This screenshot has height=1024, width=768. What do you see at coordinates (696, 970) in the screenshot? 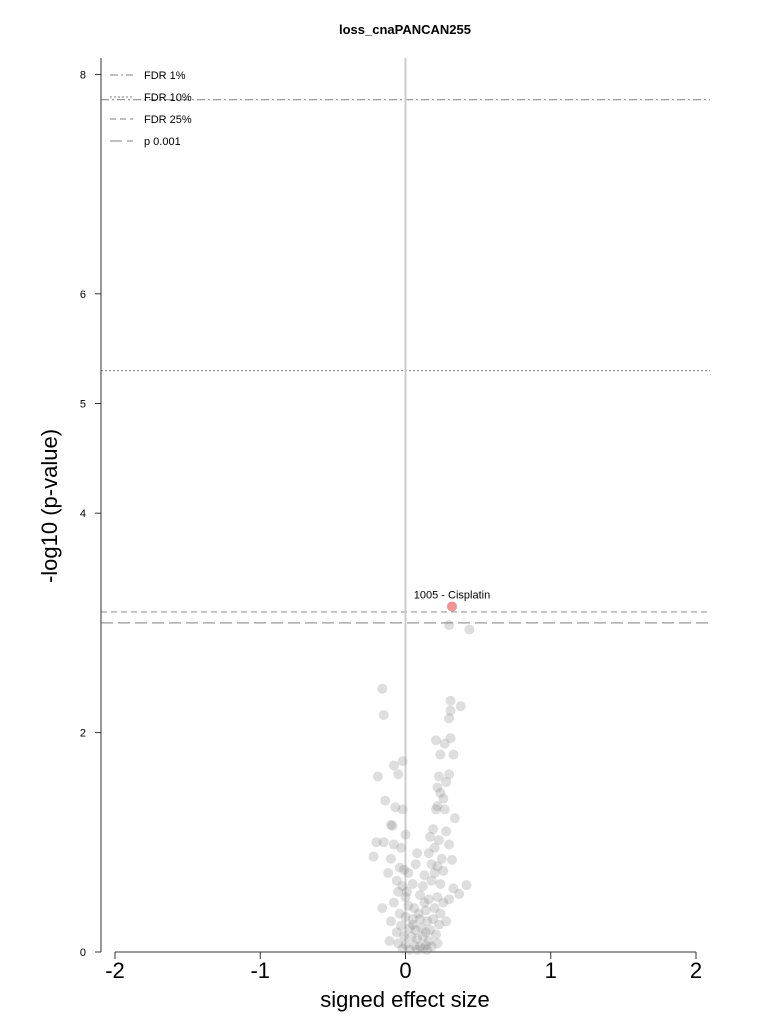
I see `x-tick-label: 2` at bounding box center [696, 970].